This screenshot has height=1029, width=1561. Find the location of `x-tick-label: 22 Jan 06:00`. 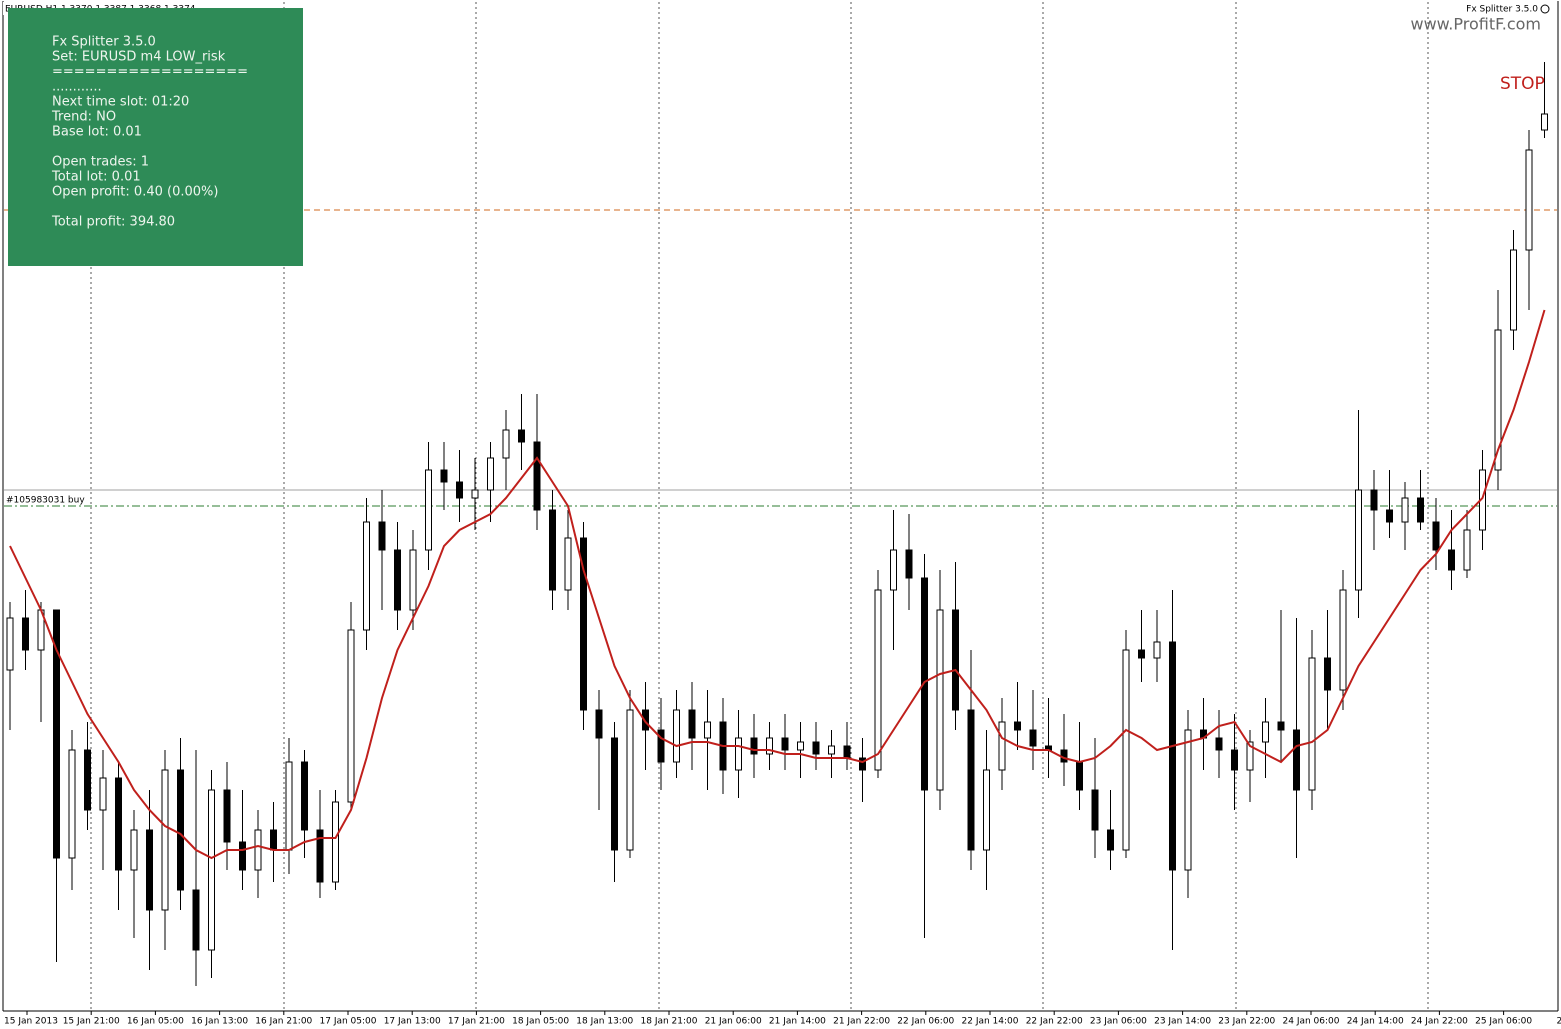

x-tick-label: 22 Jan 06:00 is located at coordinates (925, 1022).